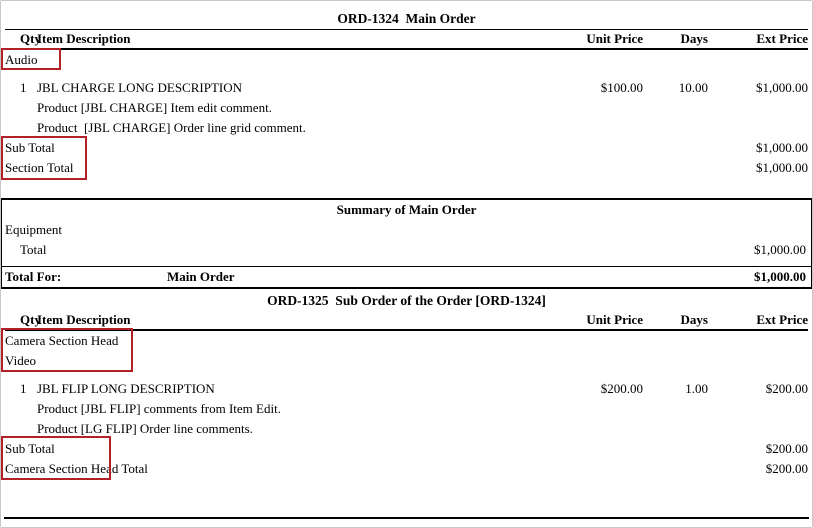 This screenshot has width=813, height=528. I want to click on subtotal-row: Sub Total $1,000.00, so click(406, 148).